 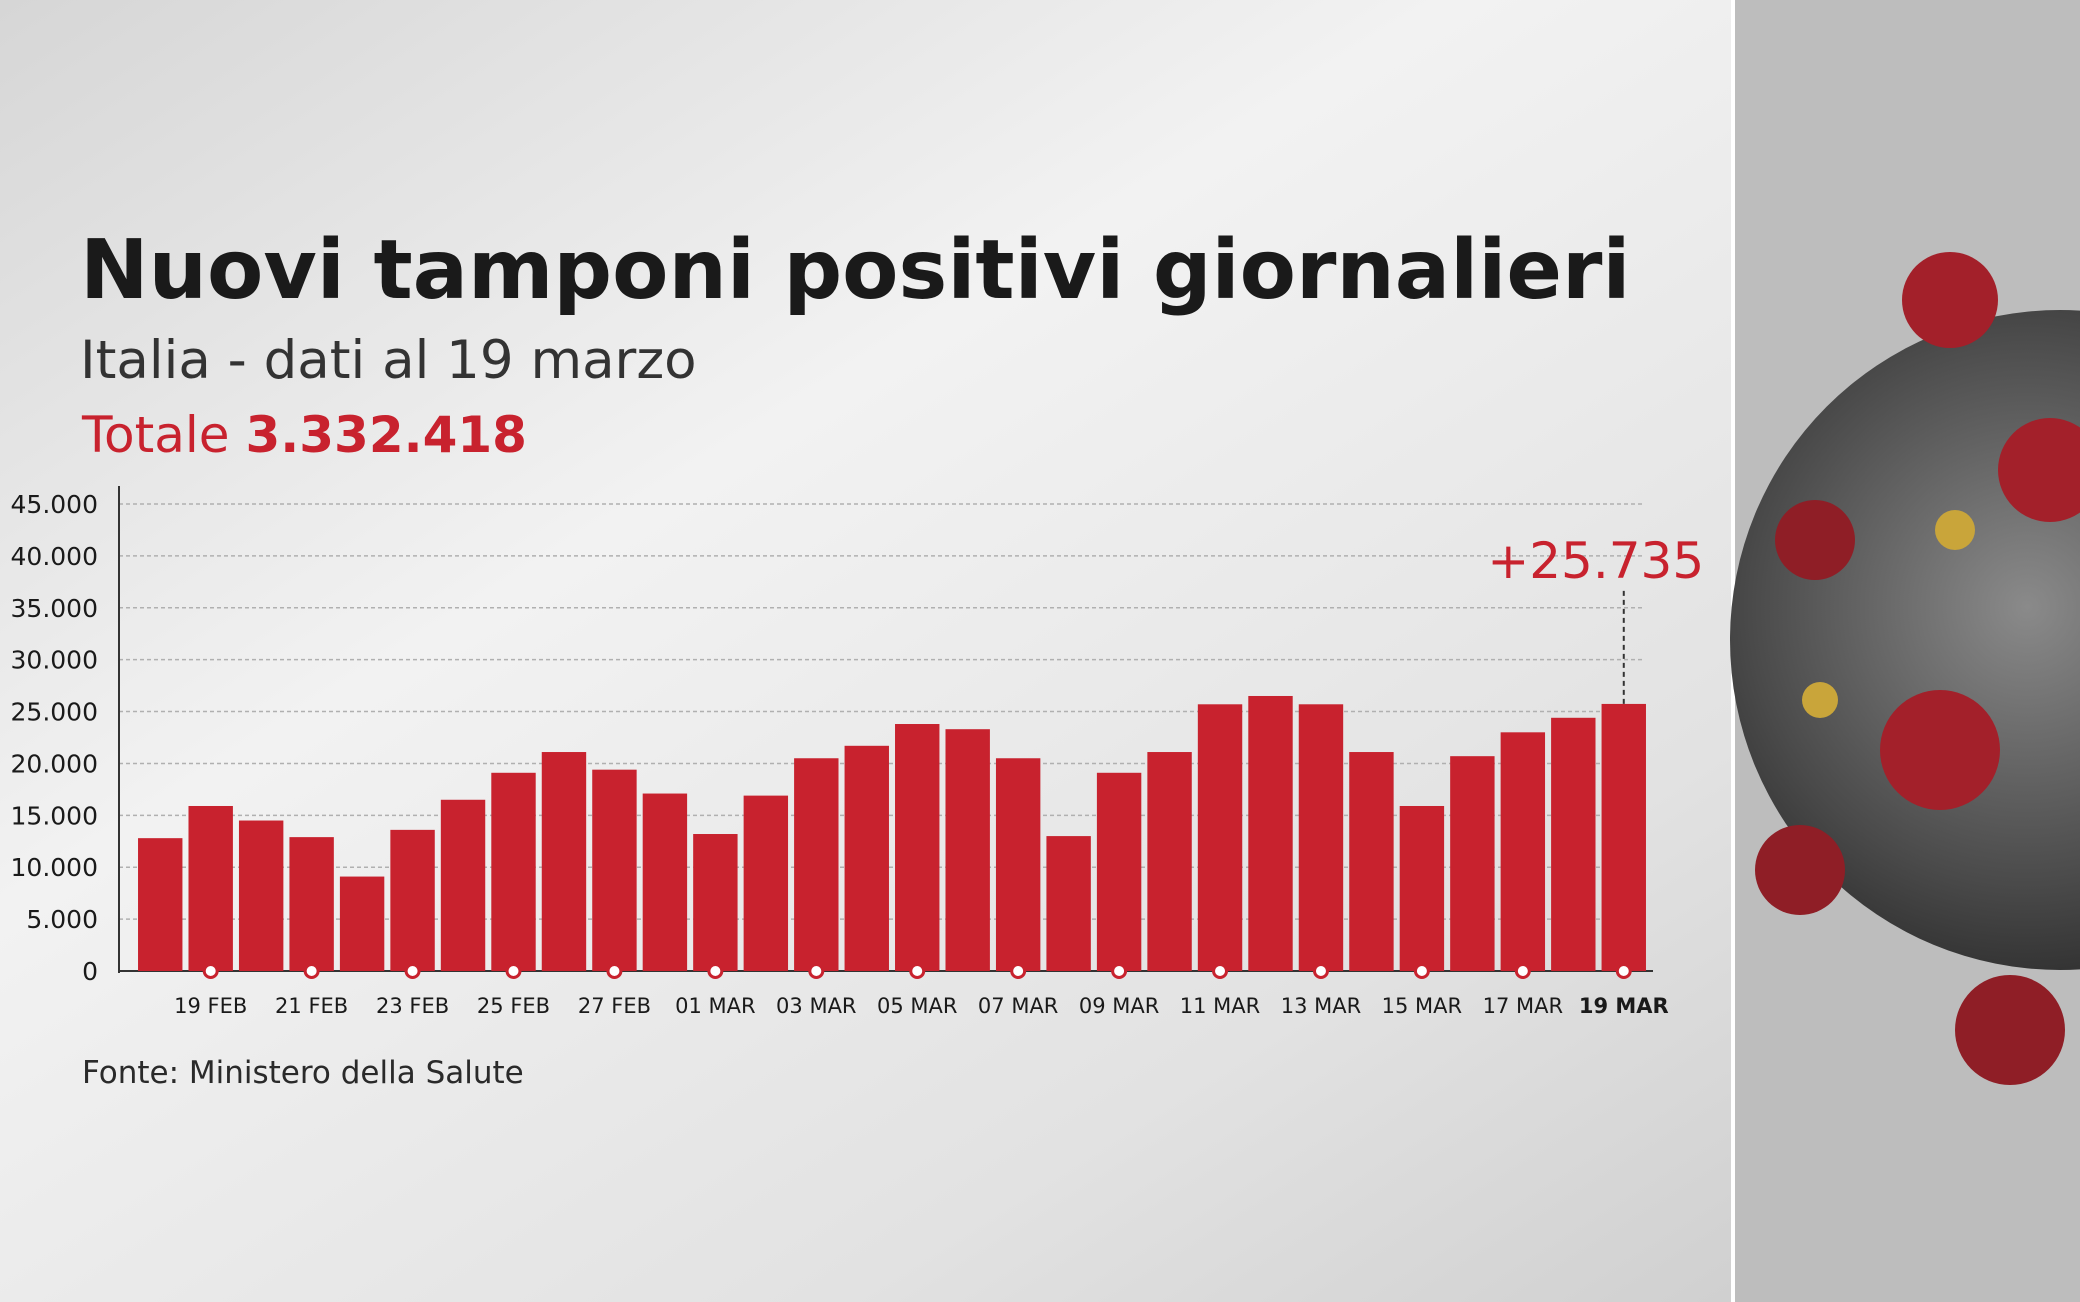 I want to click on x-tick-label: 07 MAR, so click(x=1018, y=1006).